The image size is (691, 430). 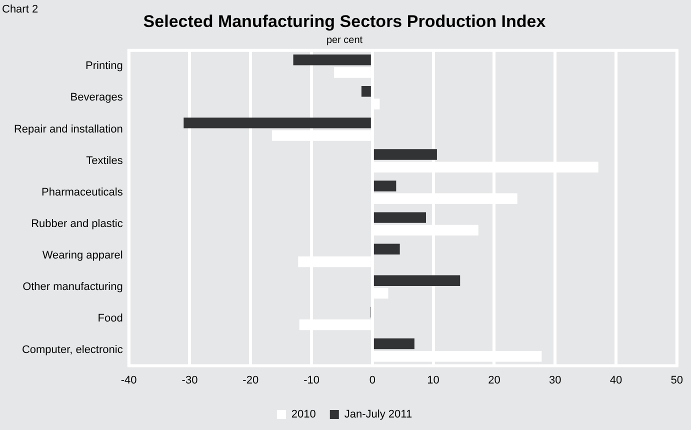 I want to click on legend-label: 2010, so click(x=303, y=414).